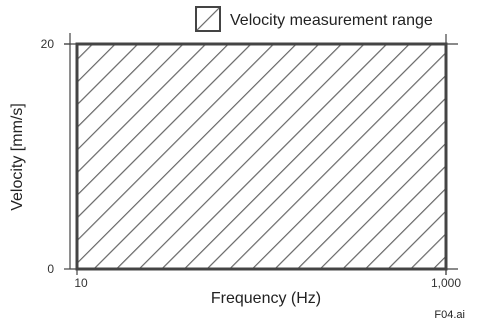 This screenshot has width=503, height=326. What do you see at coordinates (266, 298) in the screenshot?
I see `x-axis-label: Frequency (Hz)` at bounding box center [266, 298].